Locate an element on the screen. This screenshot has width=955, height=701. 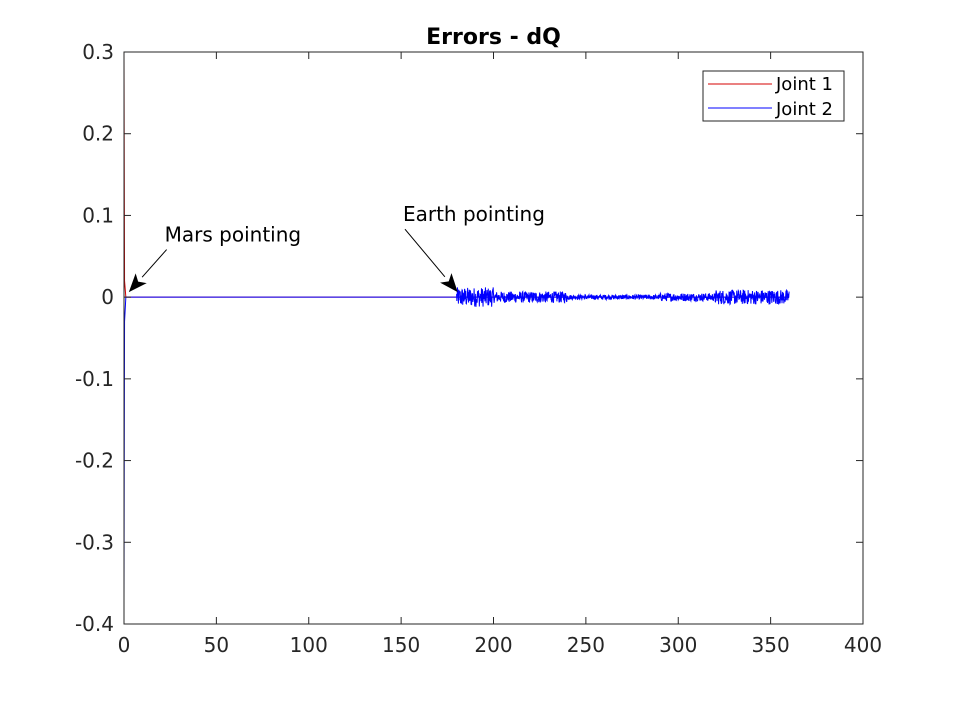
y-tick-label: 0.3 is located at coordinates (98, 52).